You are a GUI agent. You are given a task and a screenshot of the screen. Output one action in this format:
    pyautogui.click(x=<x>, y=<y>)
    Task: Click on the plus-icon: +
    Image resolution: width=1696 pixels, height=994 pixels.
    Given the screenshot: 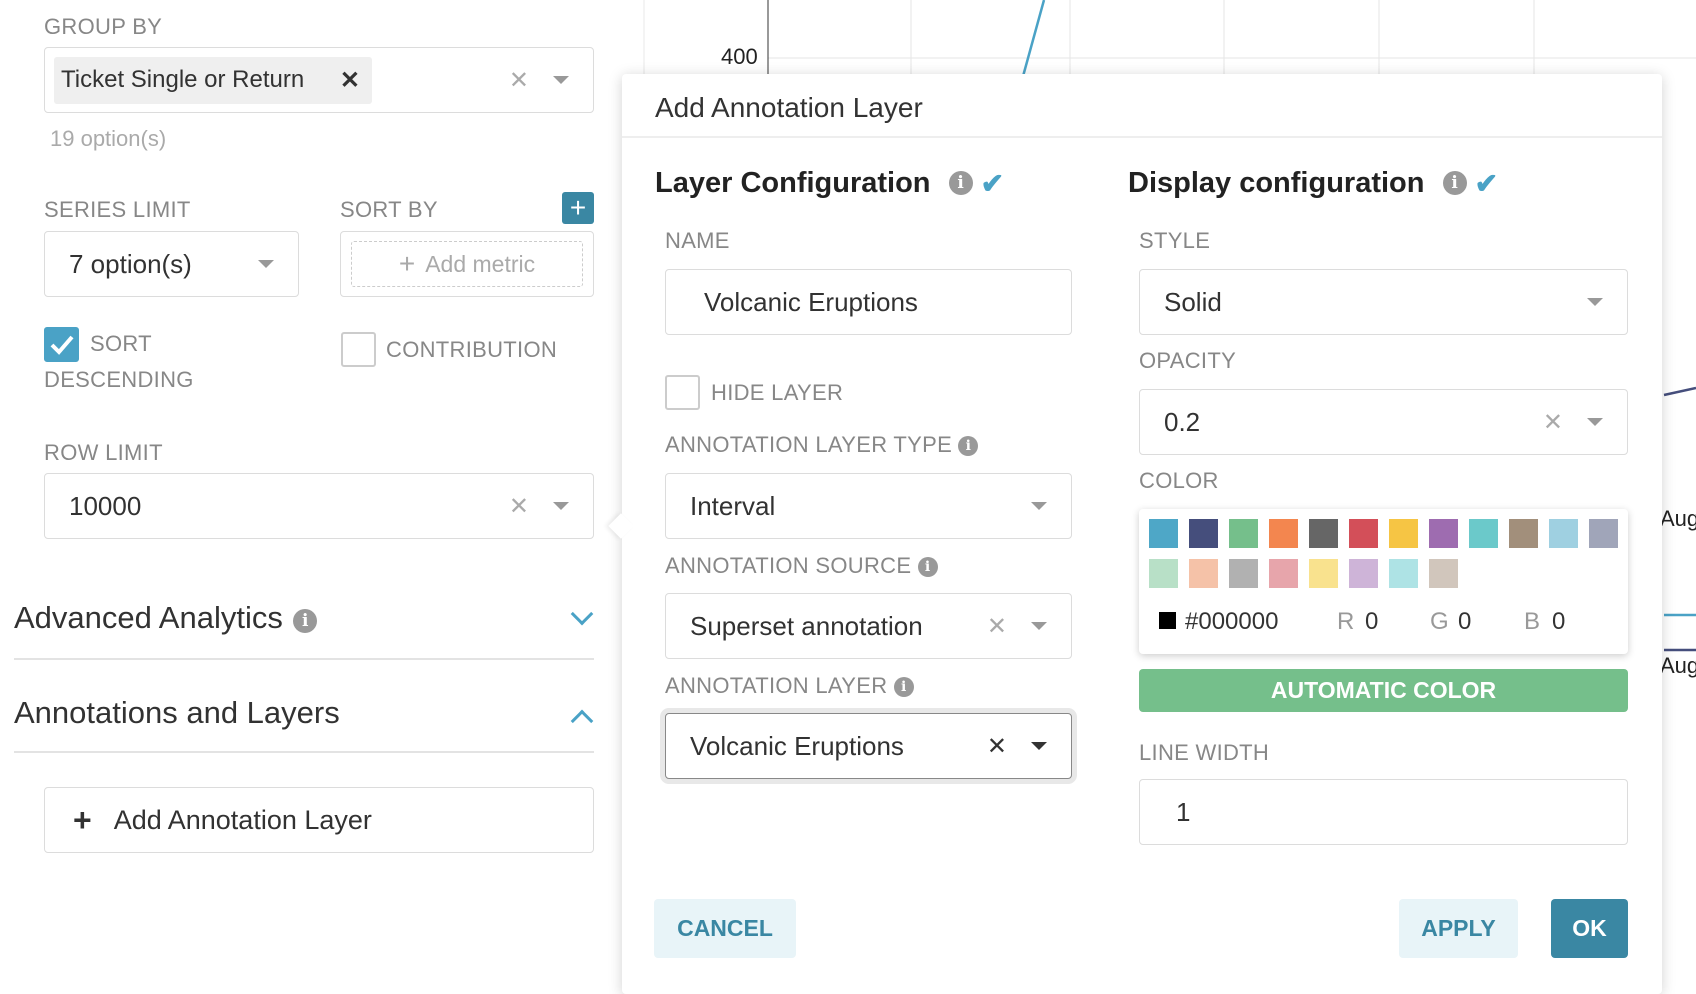 What is the action you would take?
    pyautogui.click(x=407, y=263)
    